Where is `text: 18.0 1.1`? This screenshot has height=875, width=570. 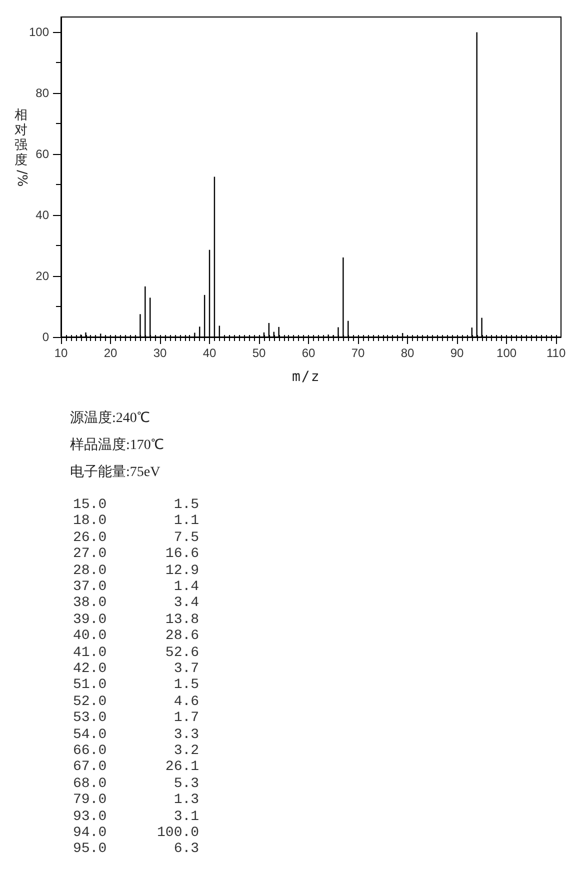
text: 18.0 1.1 is located at coordinates (136, 521).